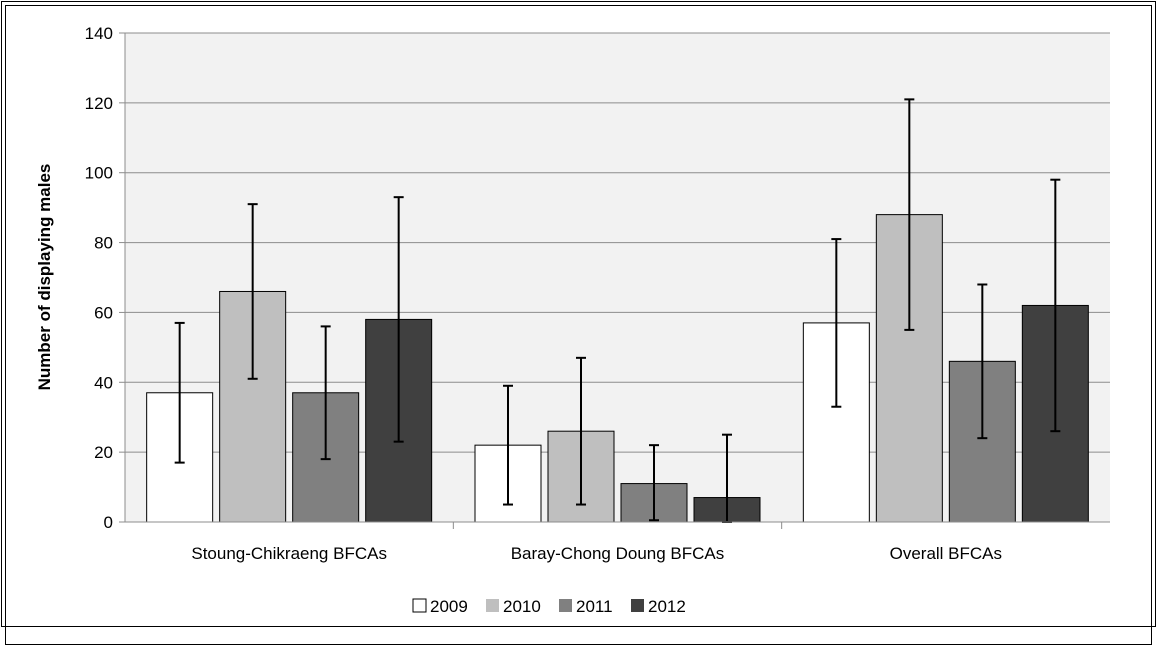  Describe the element at coordinates (618, 553) in the screenshot. I see `x-category-label: Baray-Chong Doung BFCAs` at that location.